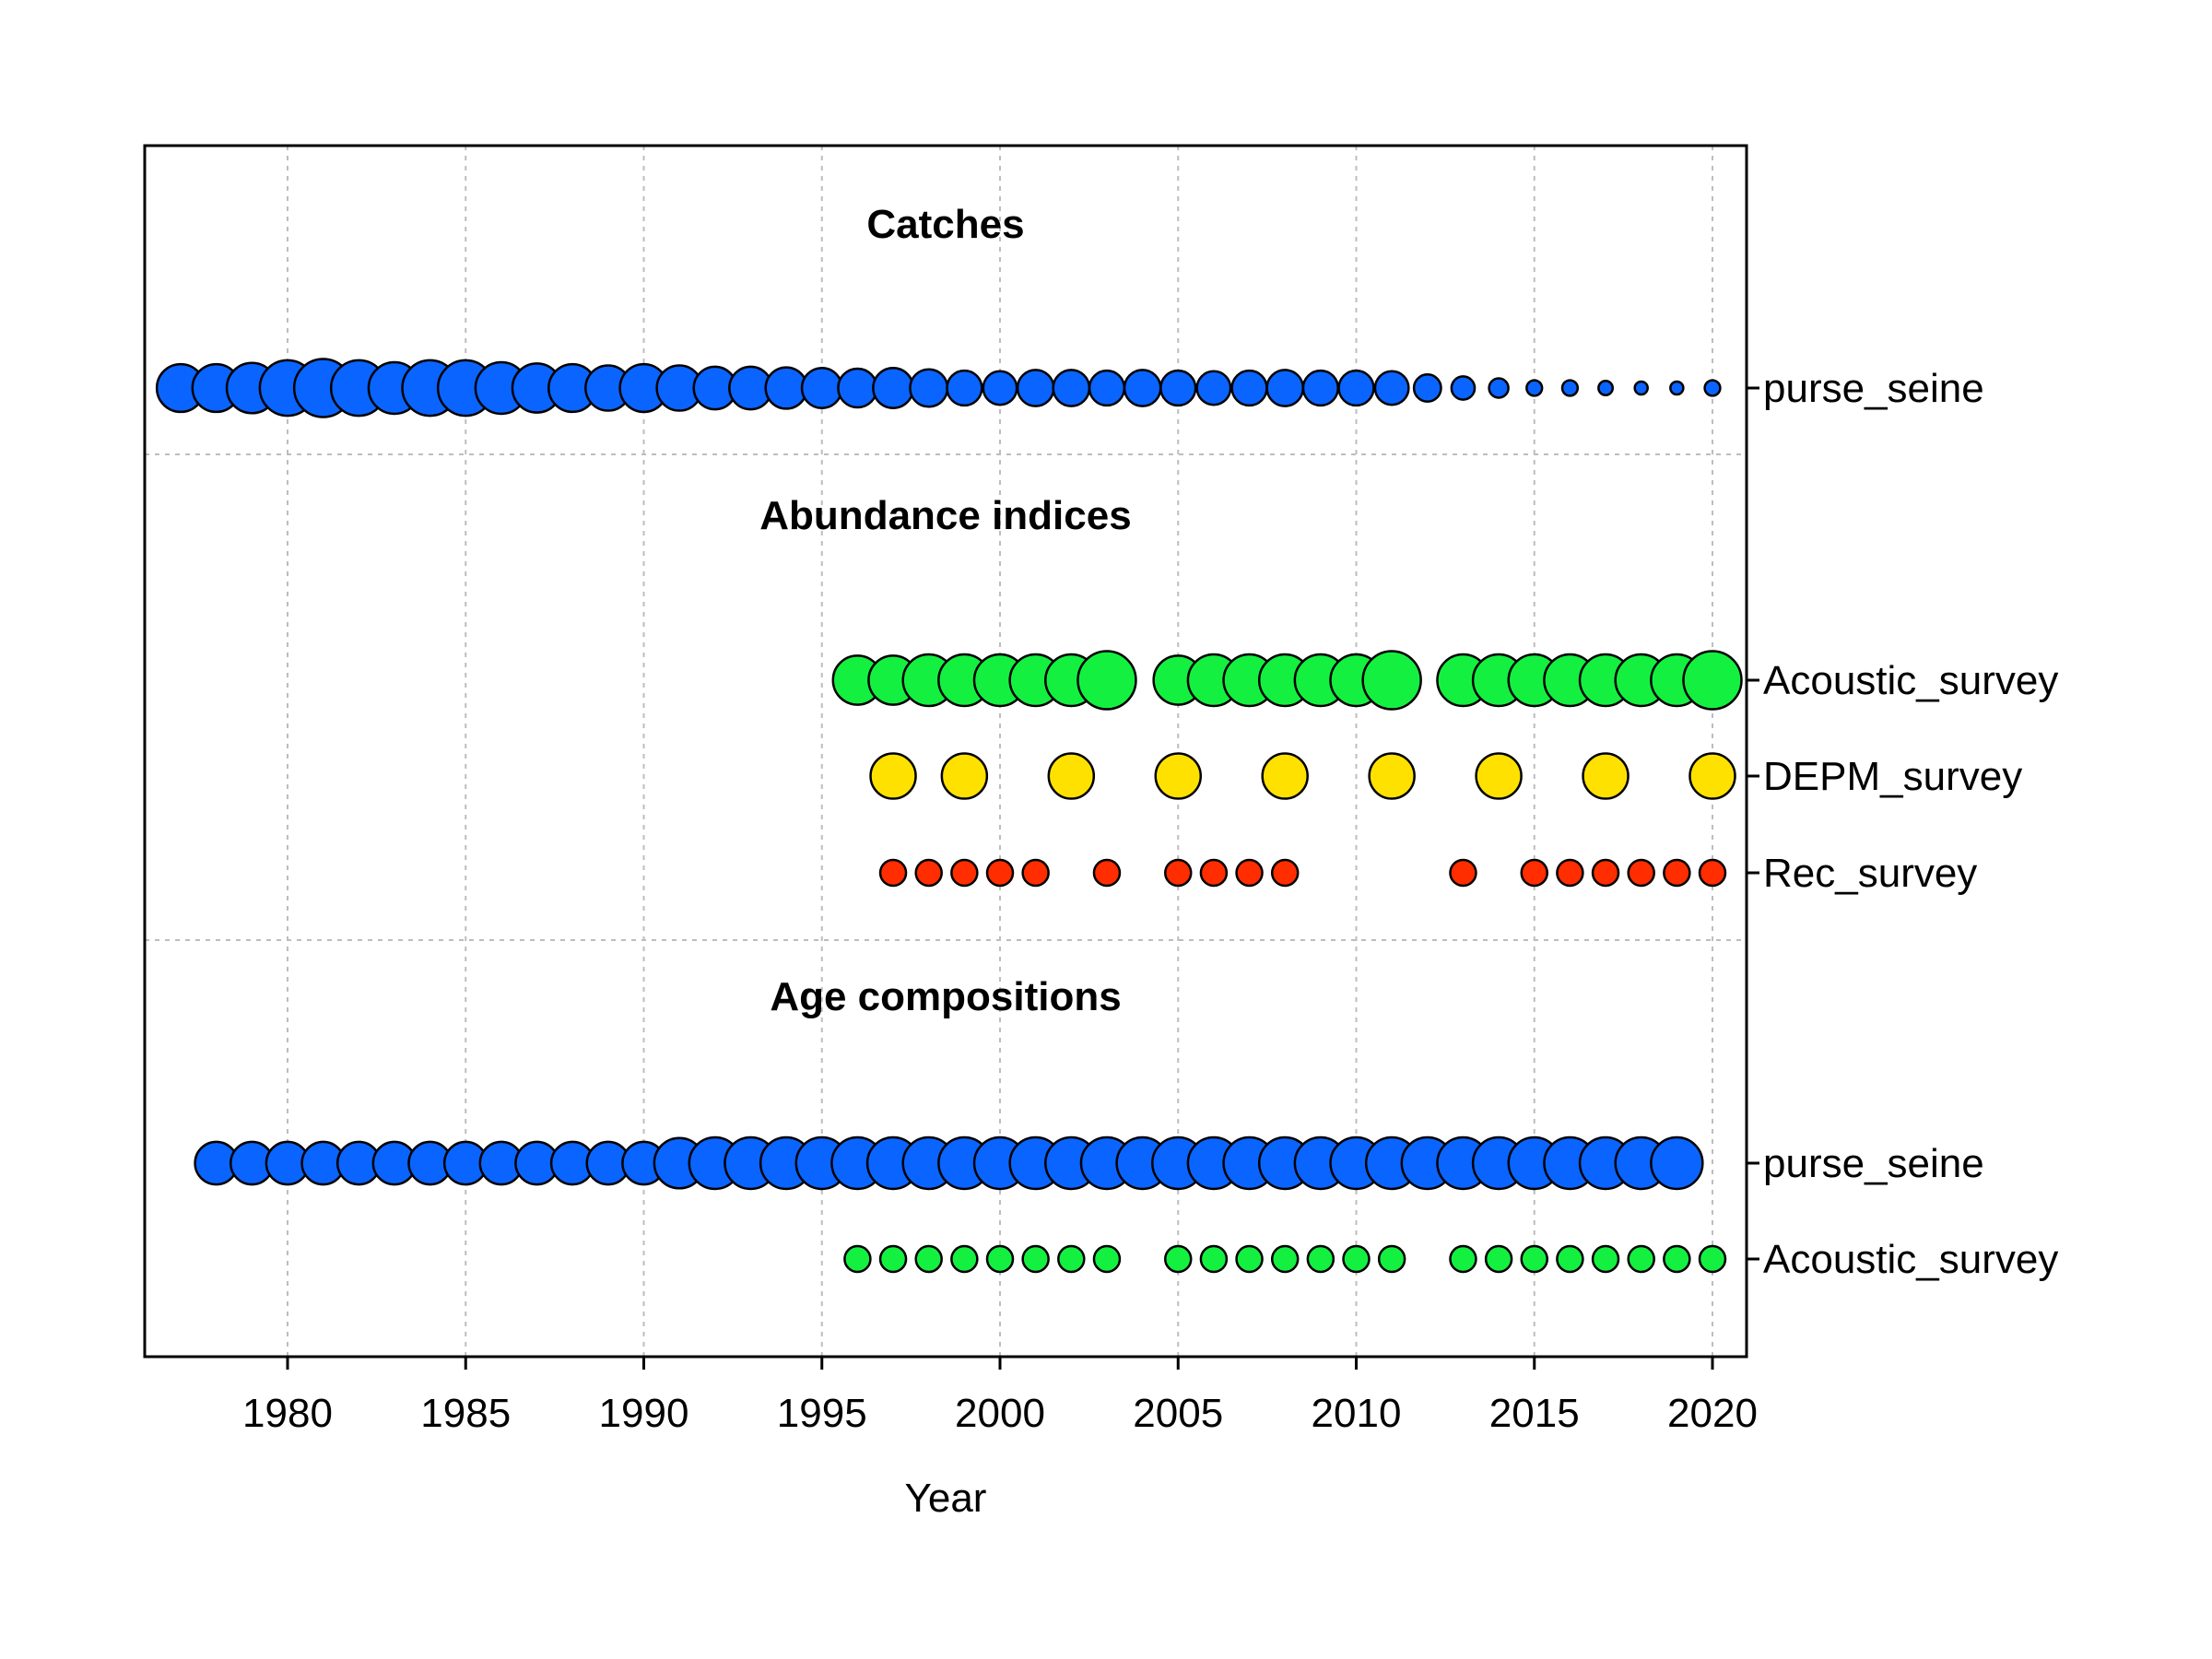  Describe the element at coordinates (1712, 1413) in the screenshot. I see `x-tick-label: 2020` at that location.